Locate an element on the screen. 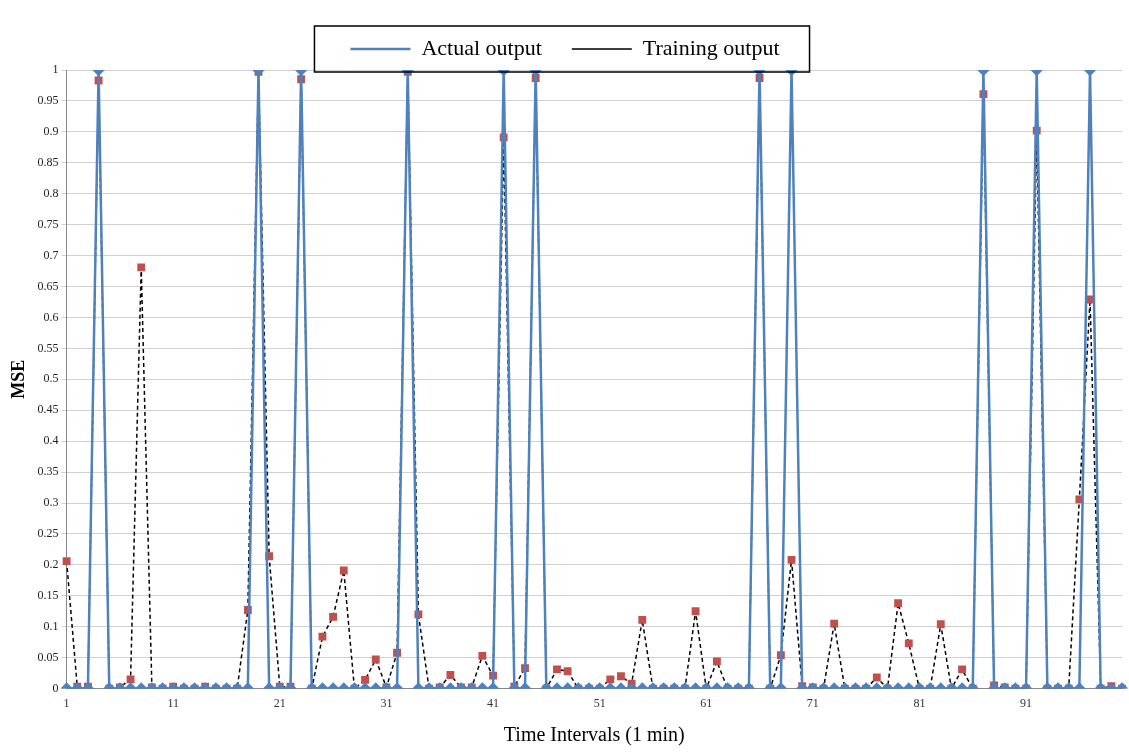  y-tick-label: 0.15 is located at coordinates (48, 594).